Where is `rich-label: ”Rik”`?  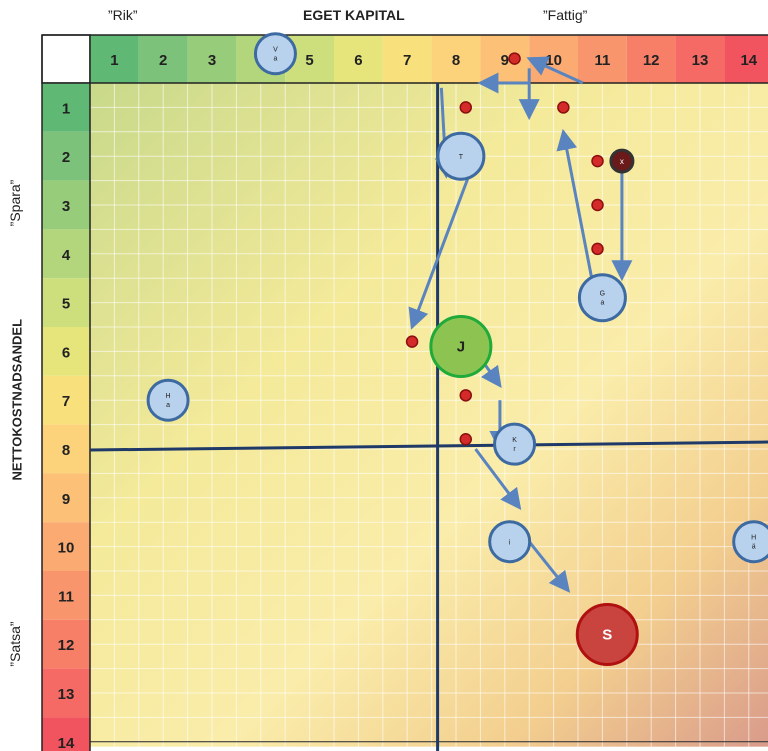 rich-label: ”Rik” is located at coordinates (123, 15).